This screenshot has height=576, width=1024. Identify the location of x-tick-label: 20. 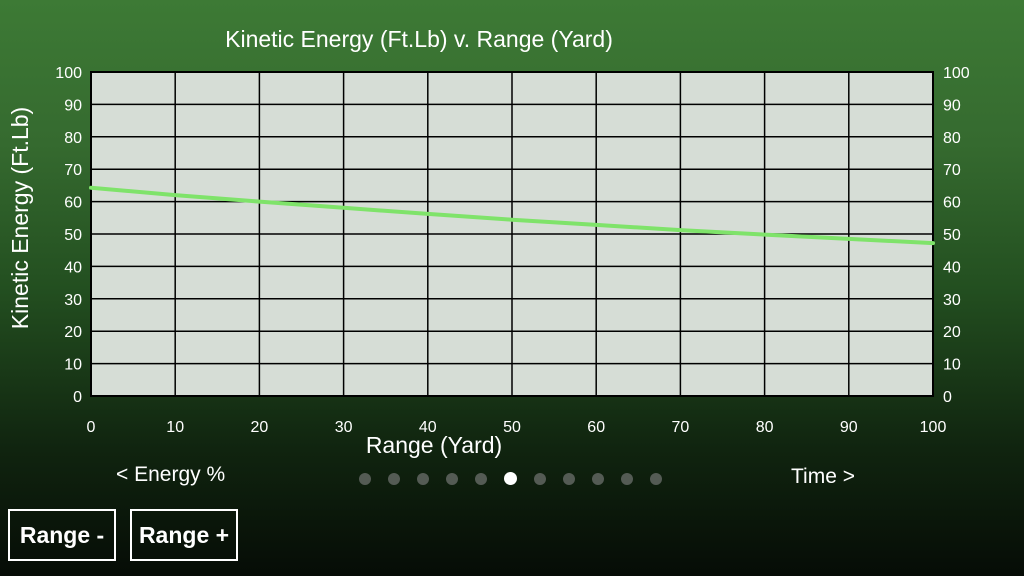
(260, 427).